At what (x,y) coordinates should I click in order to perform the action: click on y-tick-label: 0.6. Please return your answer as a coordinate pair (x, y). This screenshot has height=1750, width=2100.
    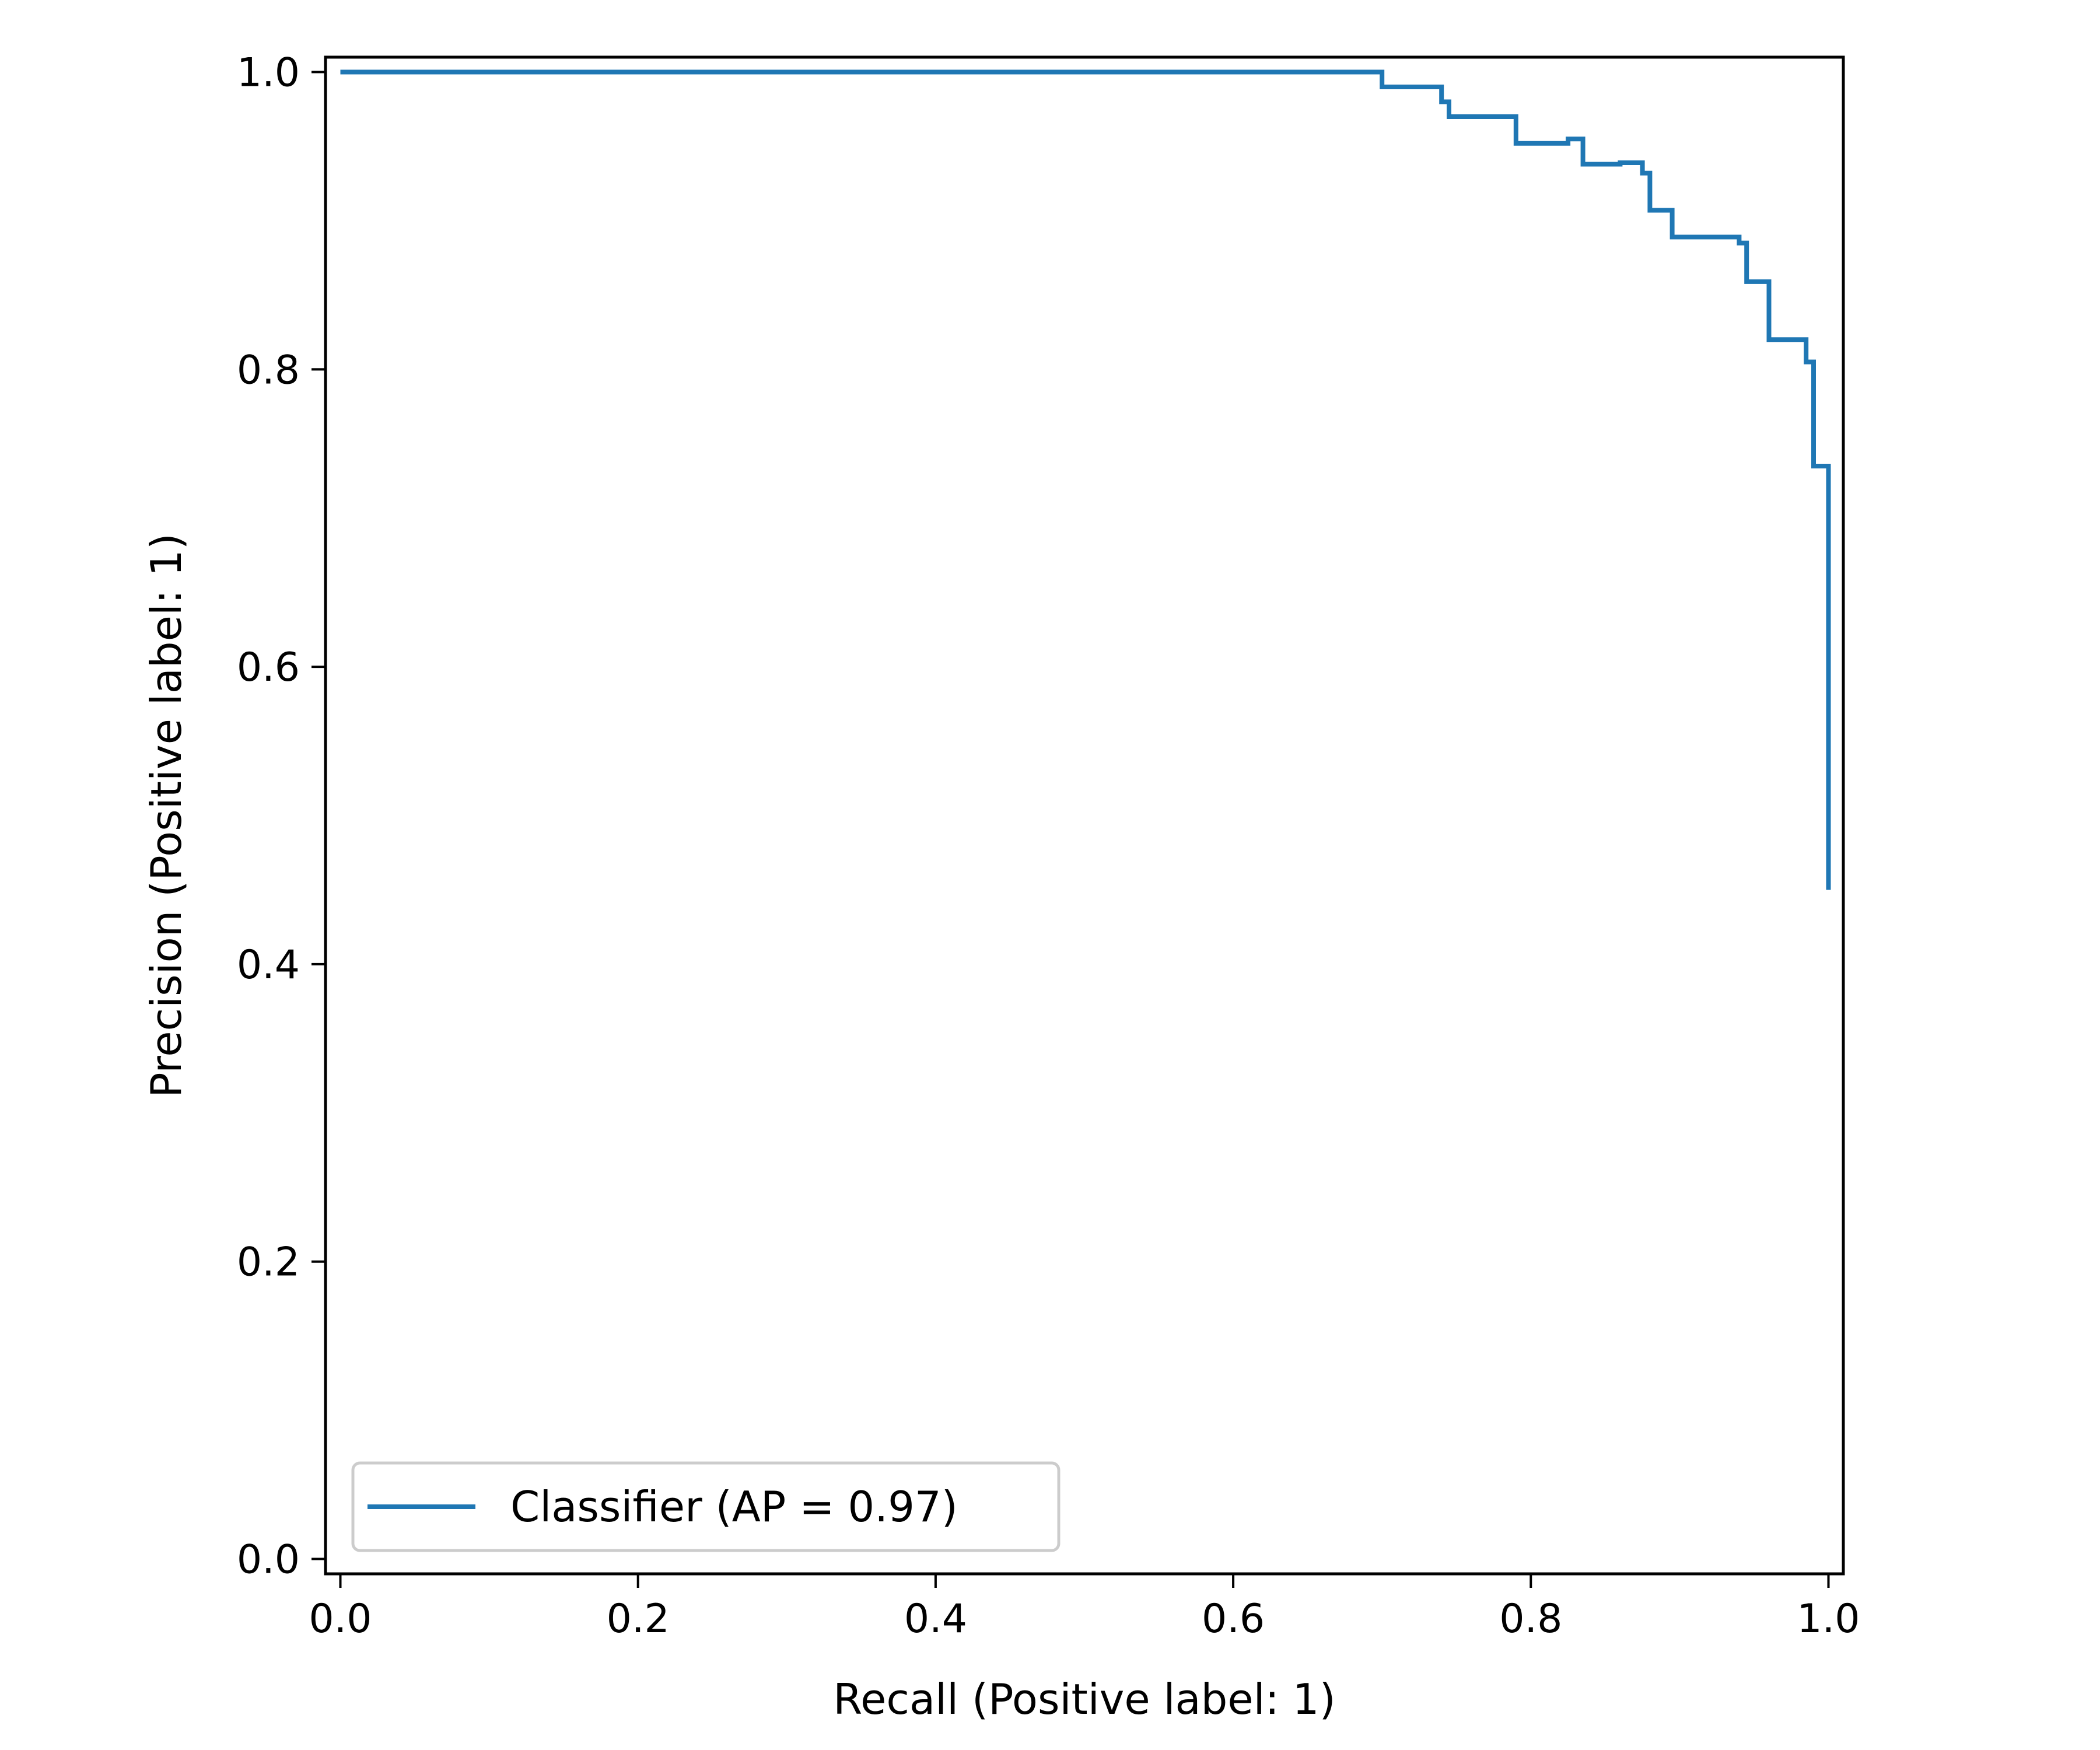
    Looking at the image, I should click on (268, 668).